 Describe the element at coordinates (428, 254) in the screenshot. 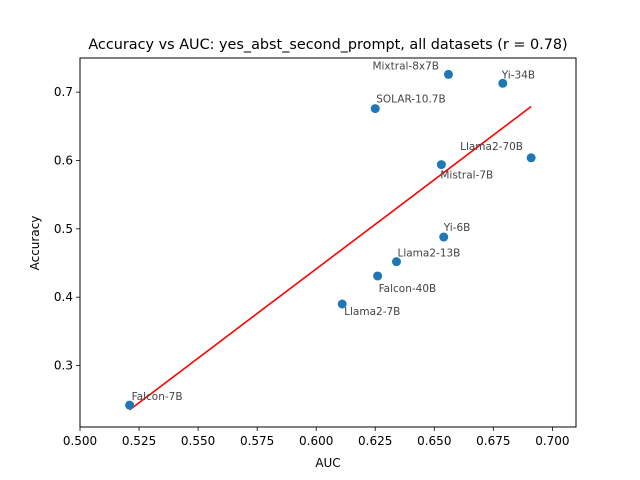

I see `point-label: Llama2-13B` at that location.